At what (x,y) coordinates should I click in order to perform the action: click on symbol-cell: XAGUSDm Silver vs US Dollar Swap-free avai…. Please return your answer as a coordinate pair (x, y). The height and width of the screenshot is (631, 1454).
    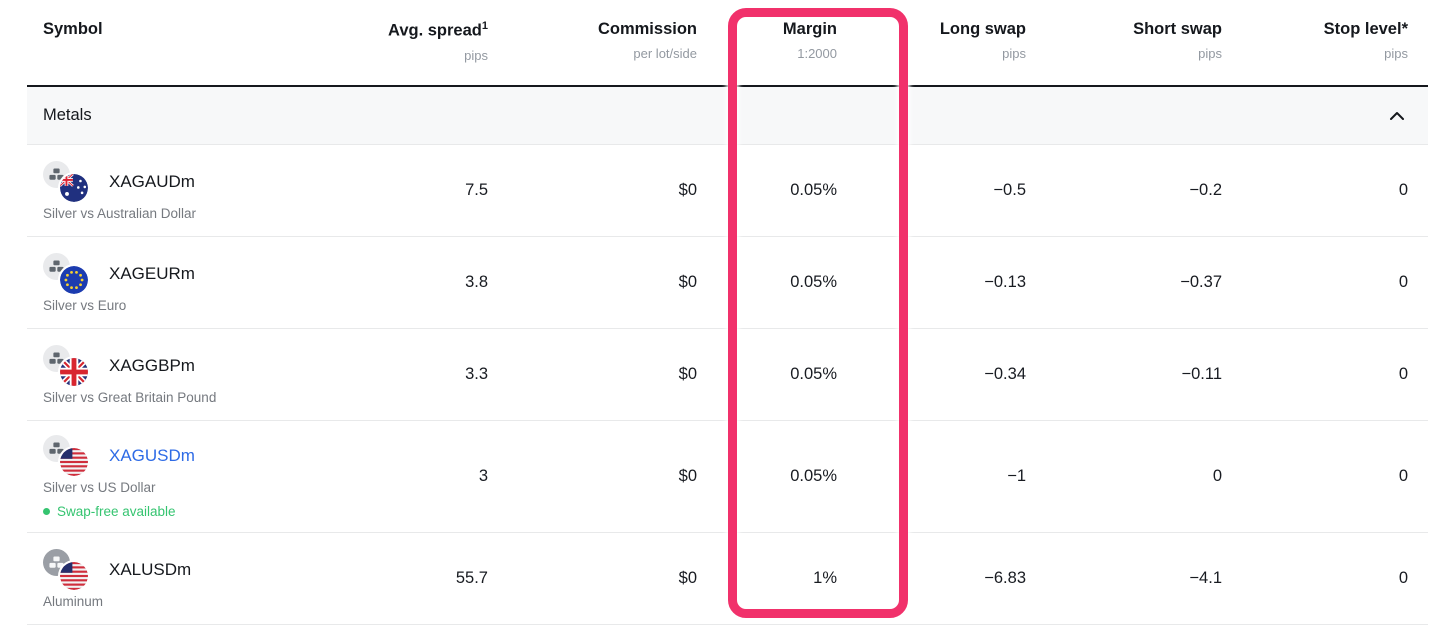
    Looking at the image, I should click on (194, 476).